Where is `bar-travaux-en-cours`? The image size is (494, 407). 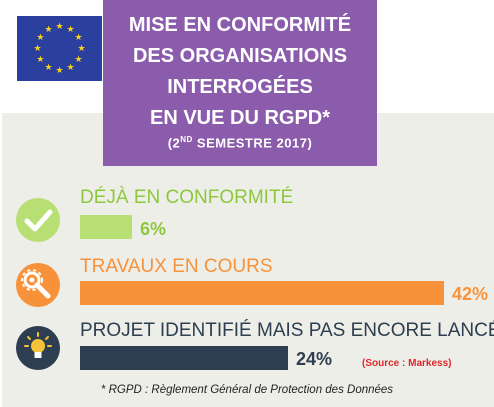 bar-travaux-en-cours is located at coordinates (262, 293).